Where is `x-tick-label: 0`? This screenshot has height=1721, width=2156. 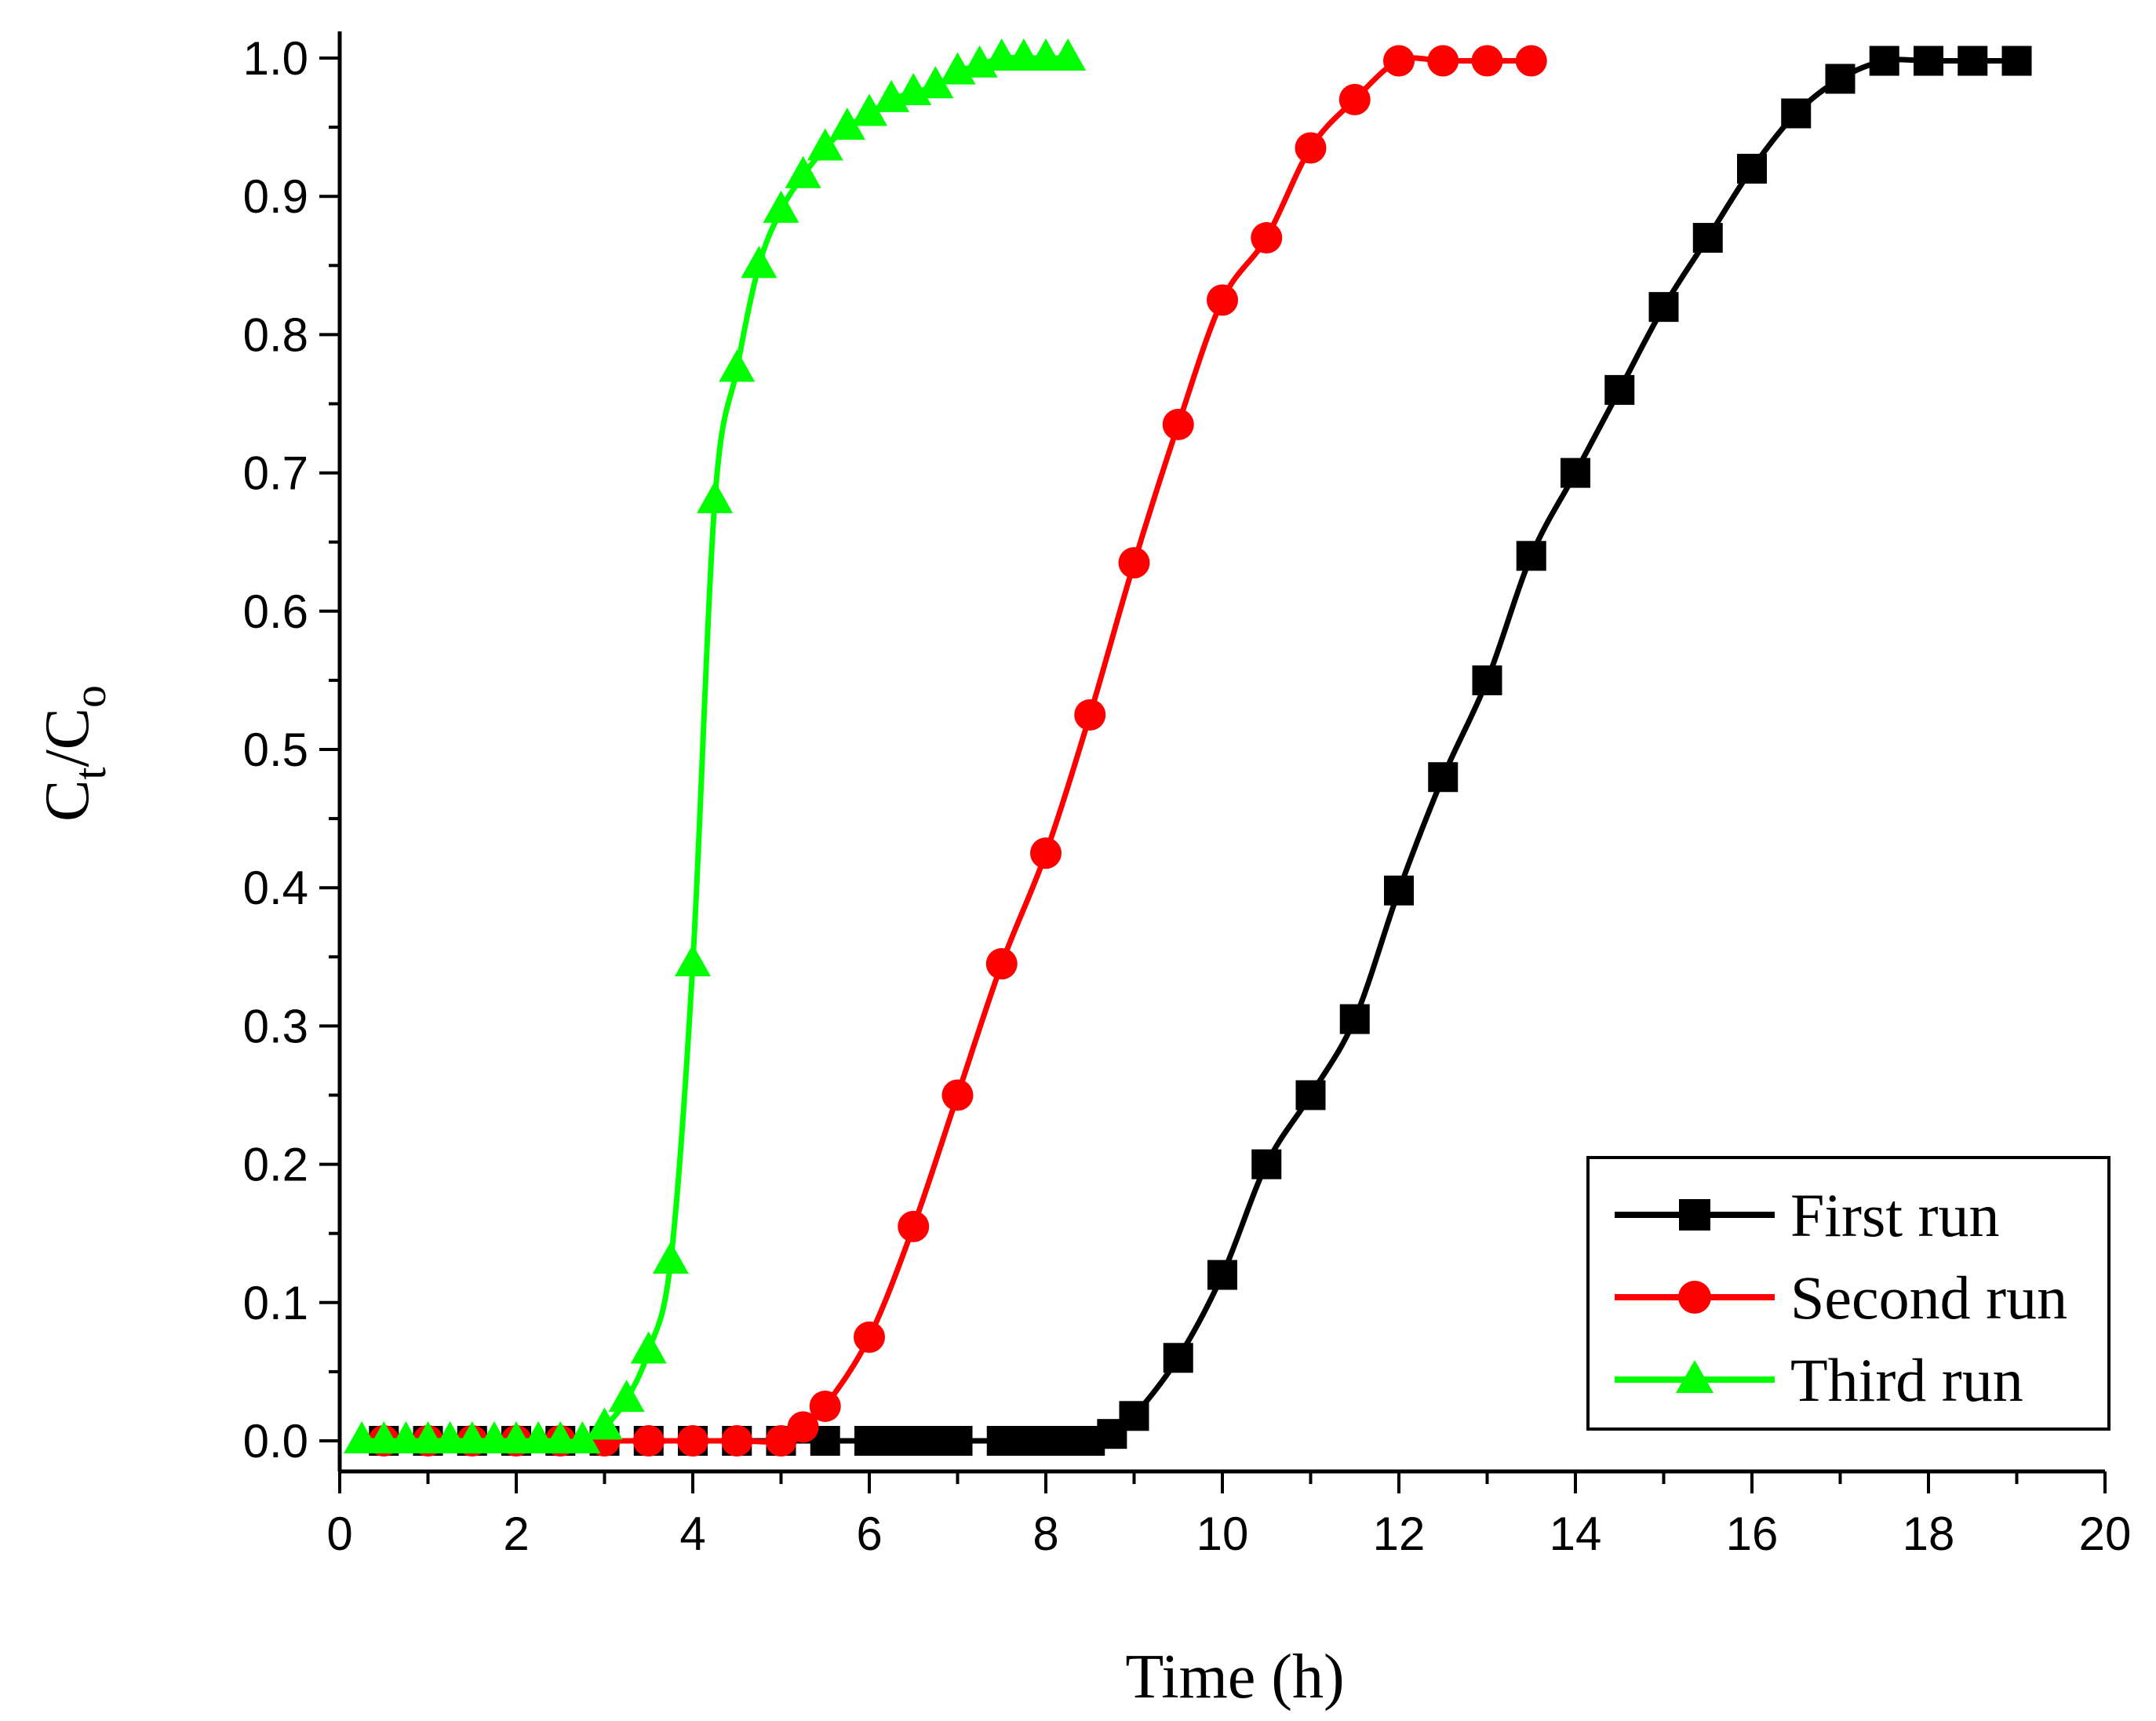 x-tick-label: 0 is located at coordinates (339, 1534).